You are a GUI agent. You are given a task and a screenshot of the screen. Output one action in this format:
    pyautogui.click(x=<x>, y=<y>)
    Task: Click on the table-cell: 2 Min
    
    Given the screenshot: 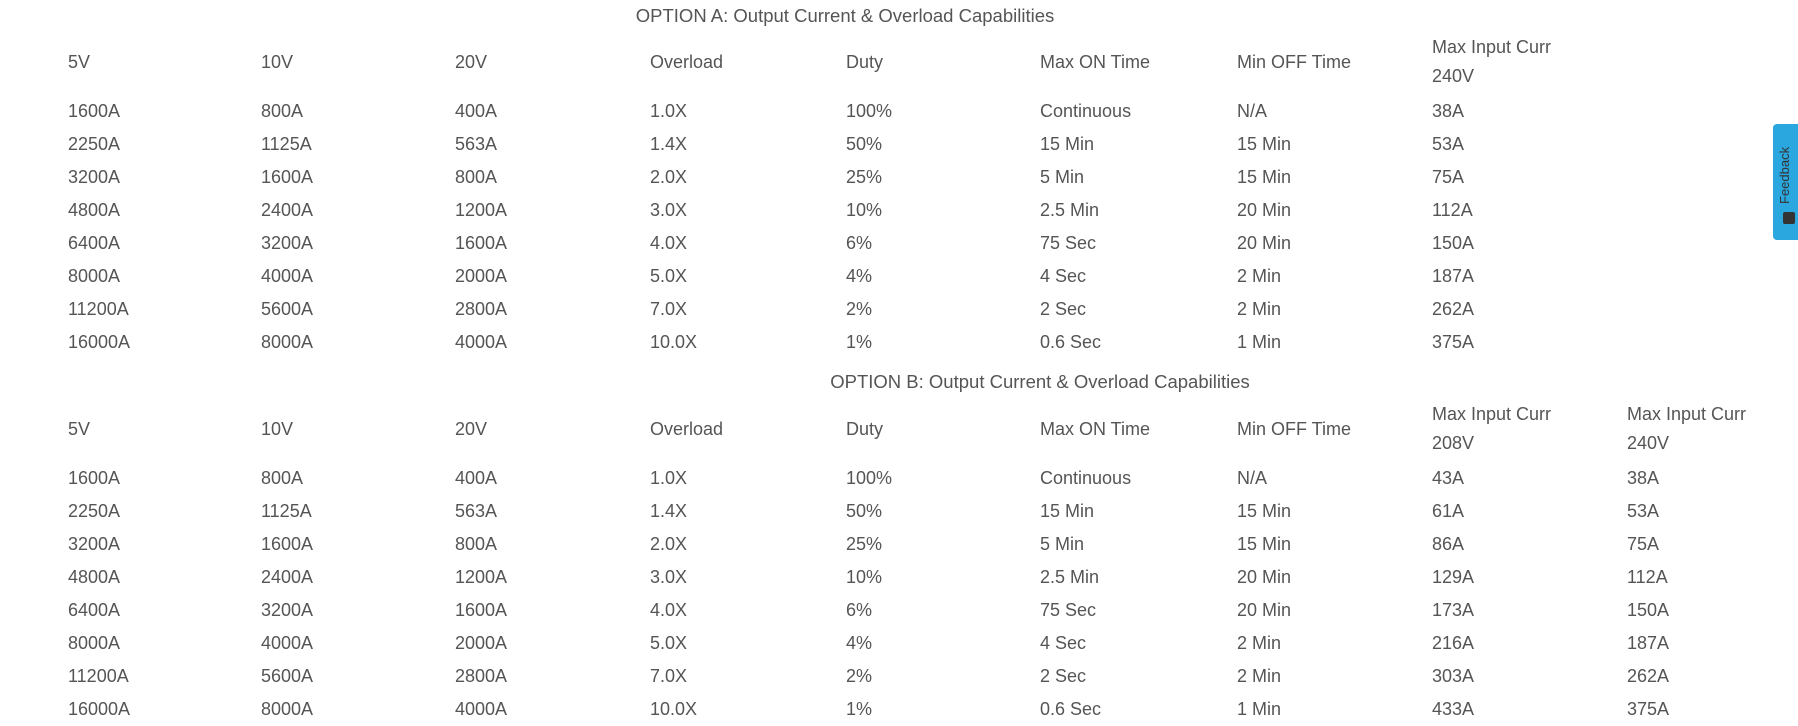 What is the action you would take?
    pyautogui.click(x=1259, y=276)
    